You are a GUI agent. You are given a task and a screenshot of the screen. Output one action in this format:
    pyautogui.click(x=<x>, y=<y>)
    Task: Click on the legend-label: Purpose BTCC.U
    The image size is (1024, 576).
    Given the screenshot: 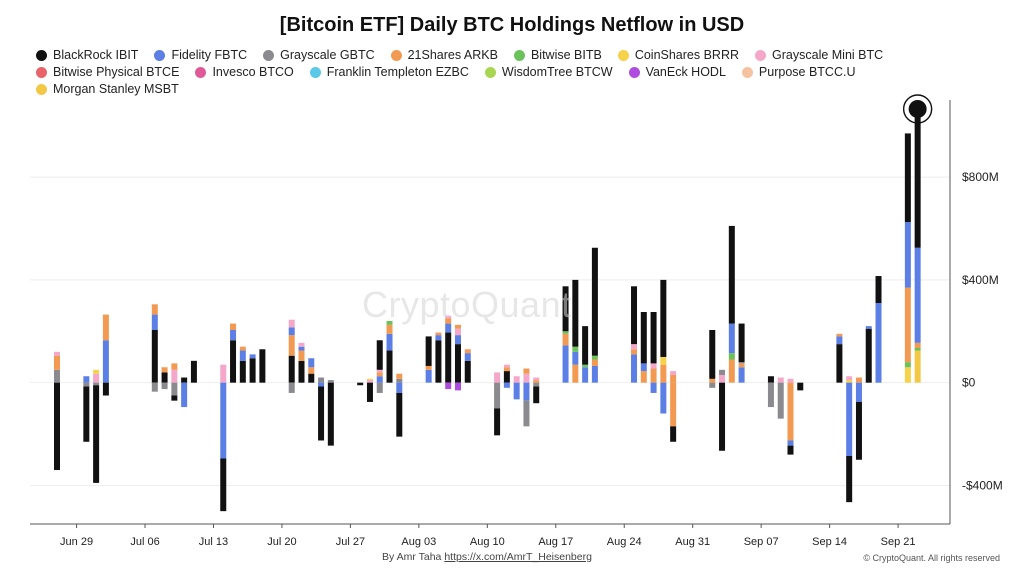 What is the action you would take?
    pyautogui.click(x=807, y=72)
    